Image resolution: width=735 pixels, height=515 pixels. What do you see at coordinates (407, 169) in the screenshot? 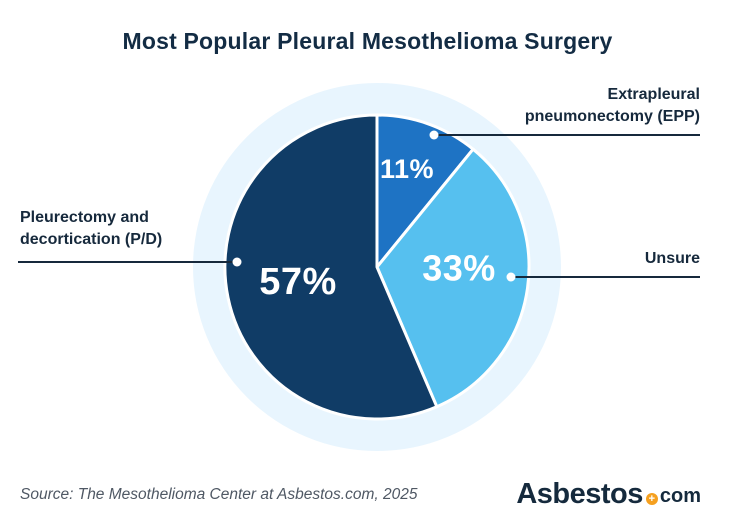
I see `pie-pct-label-11%: 11%` at bounding box center [407, 169].